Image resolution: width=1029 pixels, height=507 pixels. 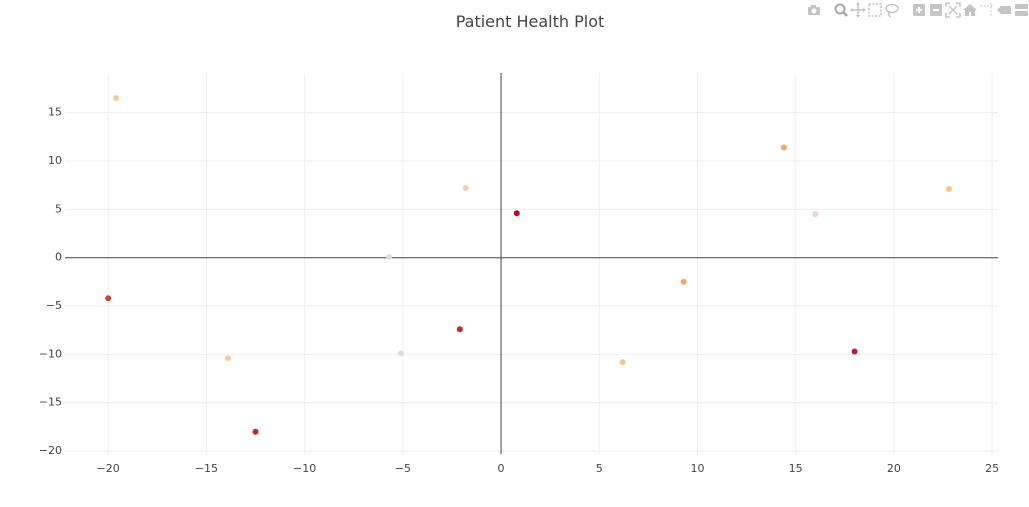 I want to click on zoom-out-icon, so click(x=935, y=10).